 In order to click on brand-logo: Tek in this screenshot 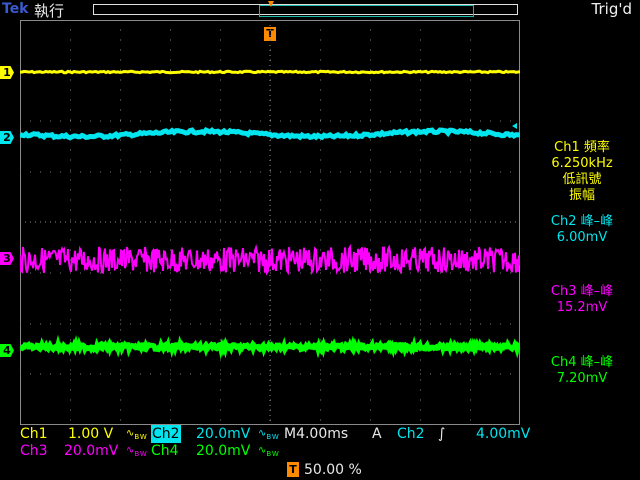, I will do `click(15, 9)`.